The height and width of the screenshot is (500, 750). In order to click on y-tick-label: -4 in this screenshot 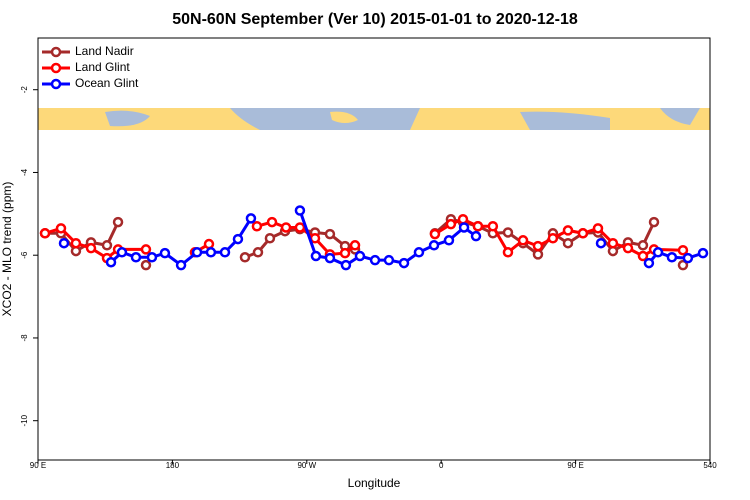, I will do `click(24, 172)`.